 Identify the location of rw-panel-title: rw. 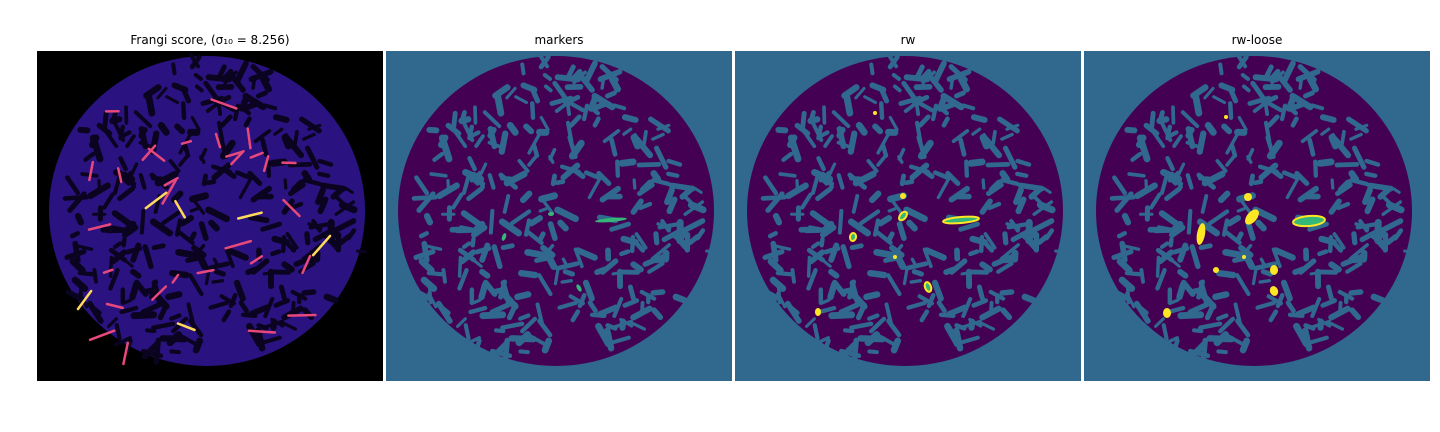
(908, 40).